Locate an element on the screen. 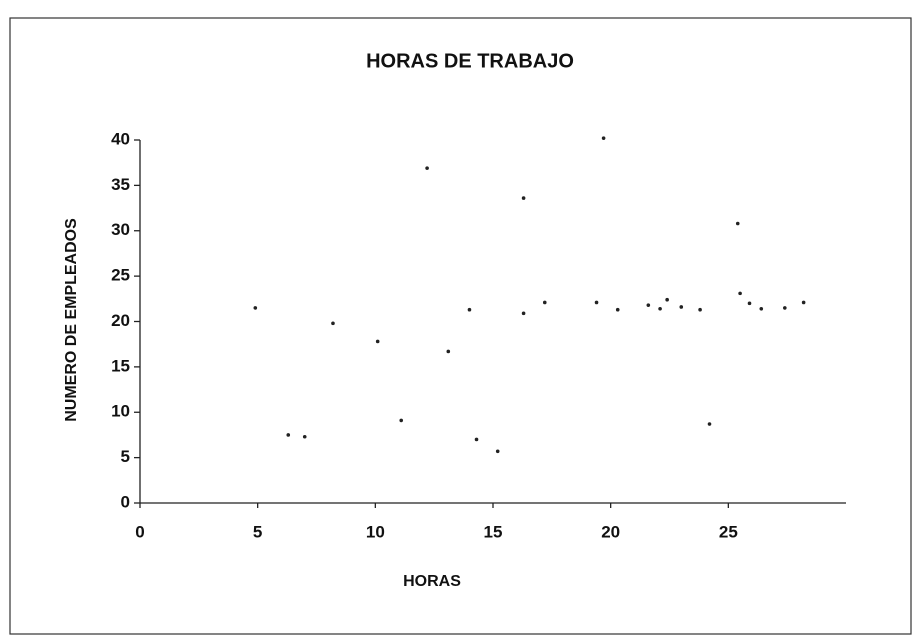 The image size is (912, 635). y-tick-label: 20 is located at coordinates (120, 320).